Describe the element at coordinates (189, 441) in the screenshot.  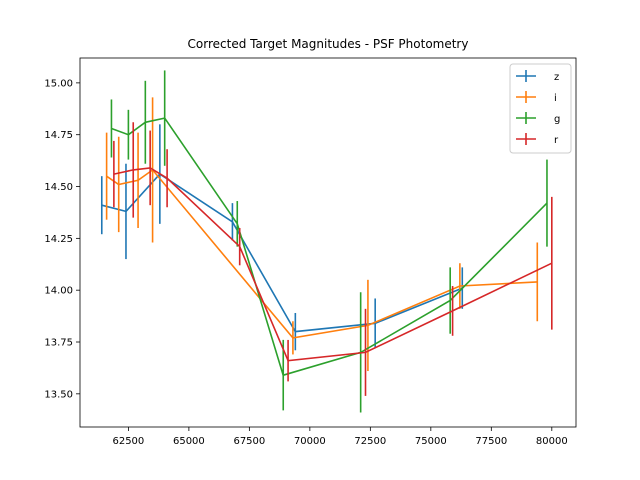
I see `x-tick-label: 65000` at that location.